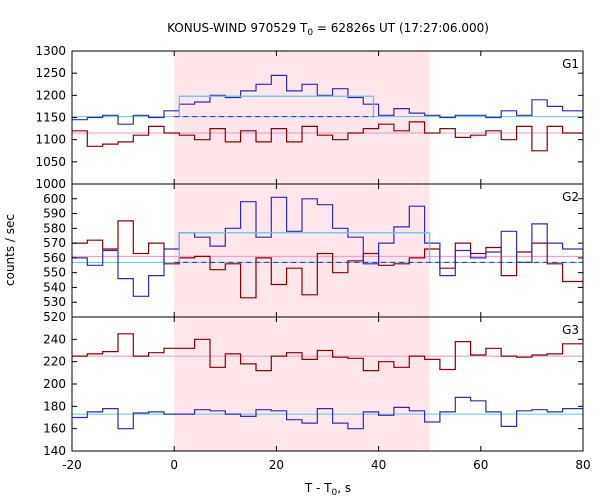  I want to click on panel-label-g3: G3, so click(570, 330).